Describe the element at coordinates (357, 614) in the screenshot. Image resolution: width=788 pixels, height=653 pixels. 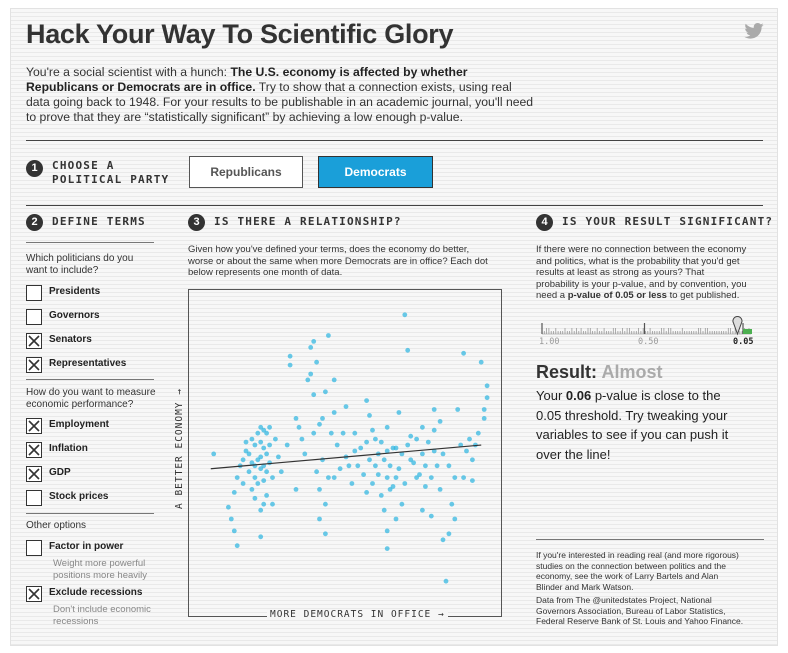
I see `x-axis-label: MORE DEMOCRATS IN OFFICE →` at that location.